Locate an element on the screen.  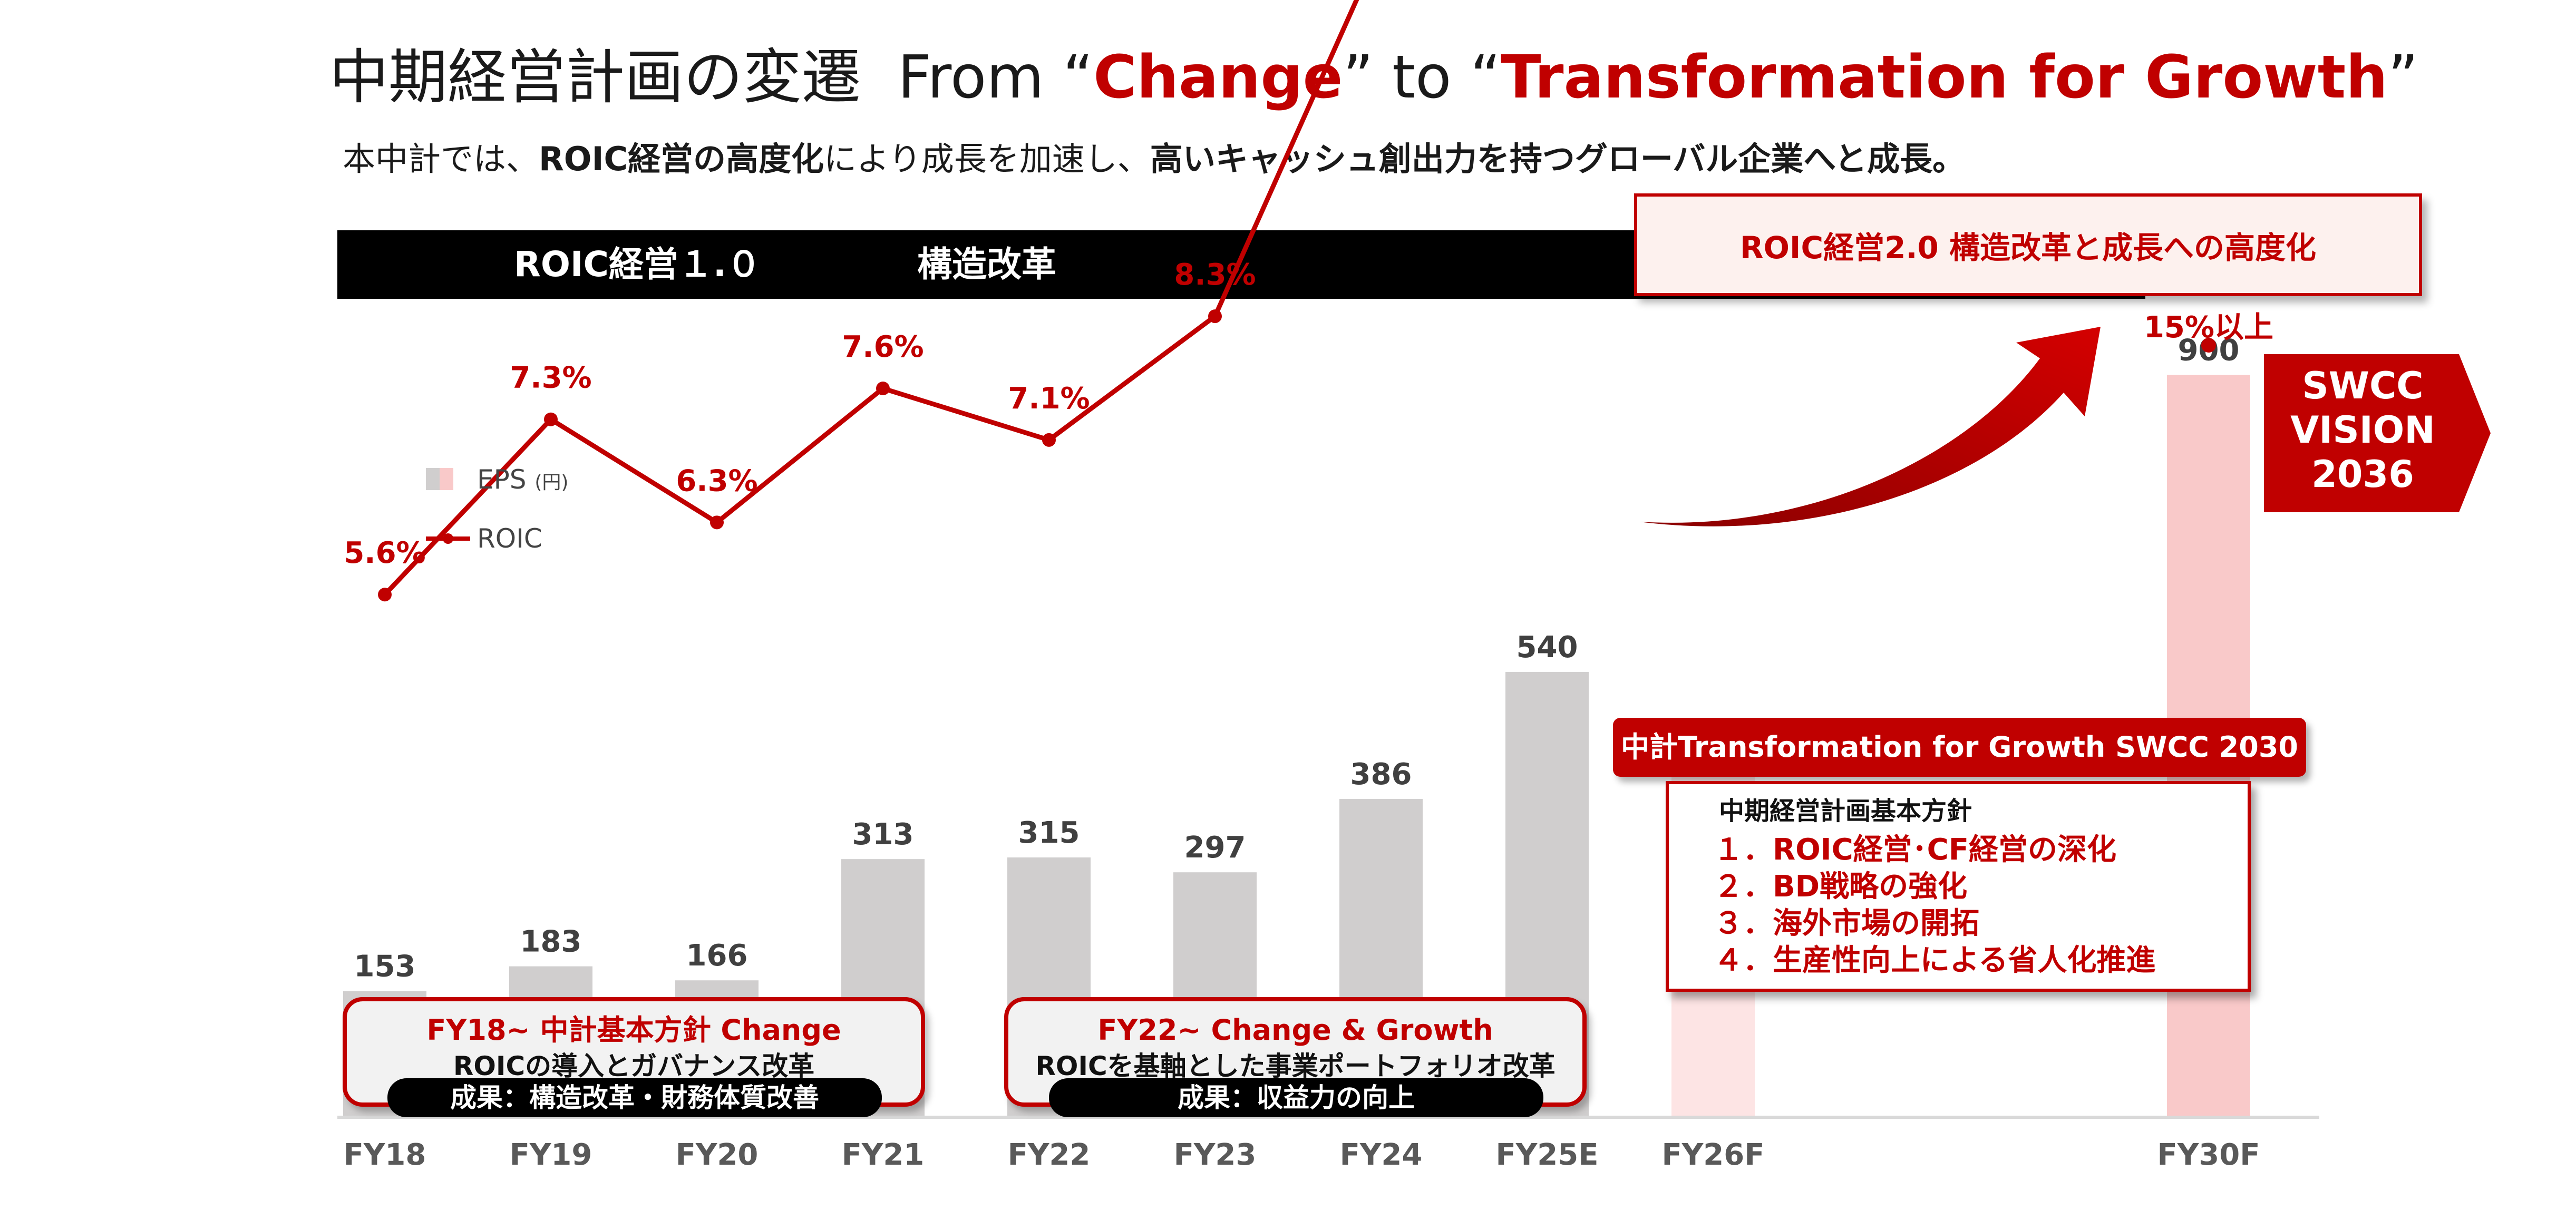
box-fy22-line: ROICを基軸とした事業ポートフォリオ改革 is located at coordinates (1295, 1066).